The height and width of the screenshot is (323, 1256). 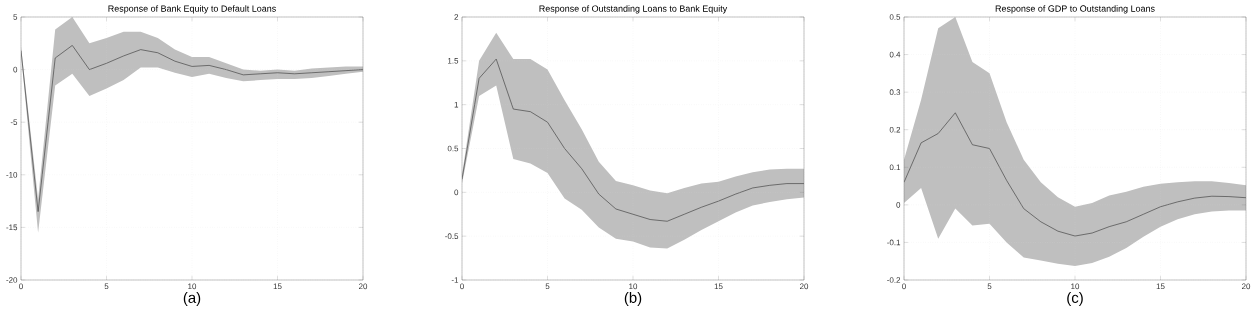 What do you see at coordinates (1075, 299) in the screenshot?
I see `x-axis-title: (c)` at bounding box center [1075, 299].